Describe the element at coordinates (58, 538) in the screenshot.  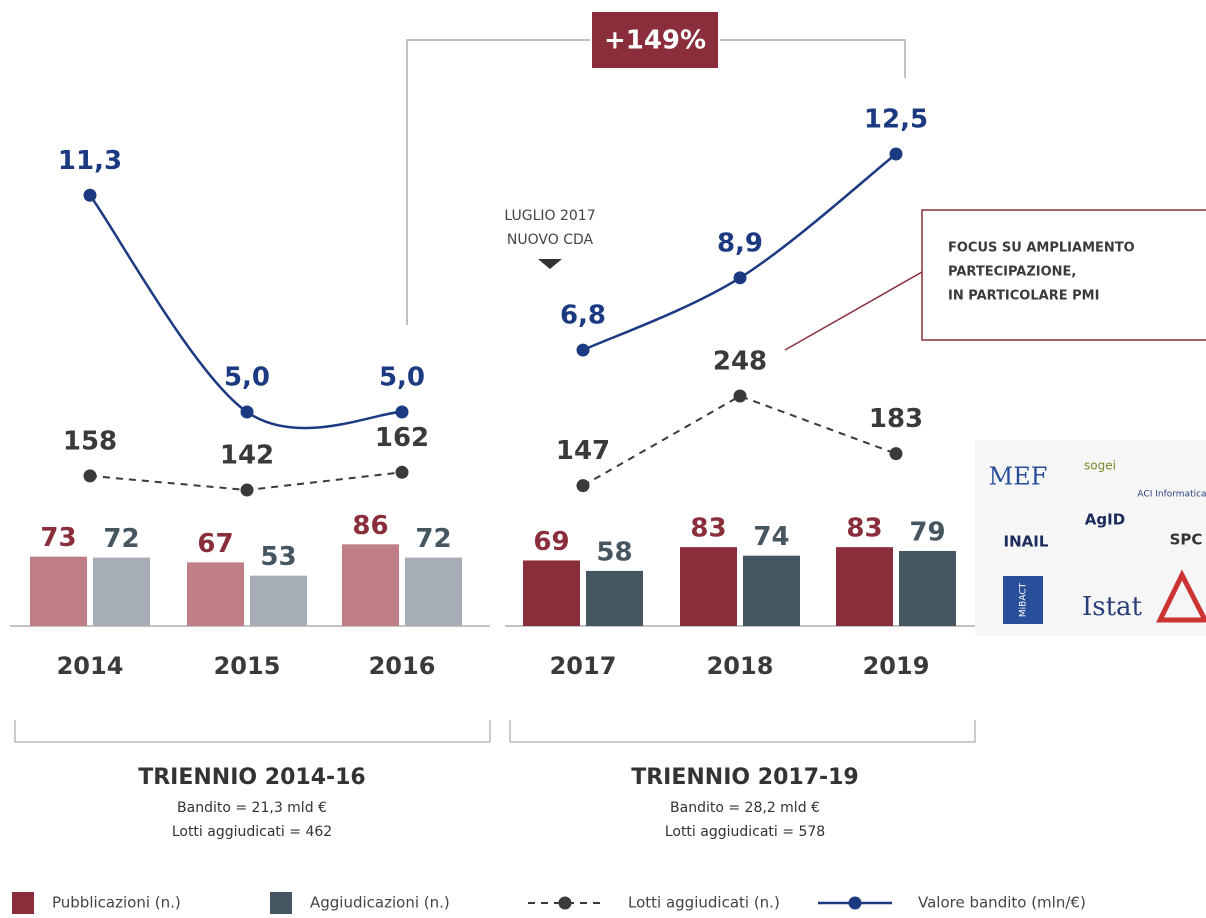
I see `data-label: 73` at that location.